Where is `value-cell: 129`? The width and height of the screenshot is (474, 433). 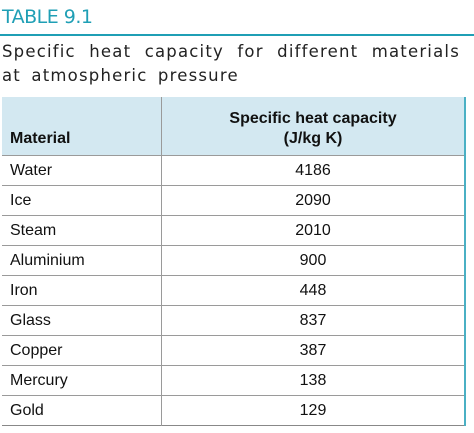 value-cell: 129 is located at coordinates (313, 410).